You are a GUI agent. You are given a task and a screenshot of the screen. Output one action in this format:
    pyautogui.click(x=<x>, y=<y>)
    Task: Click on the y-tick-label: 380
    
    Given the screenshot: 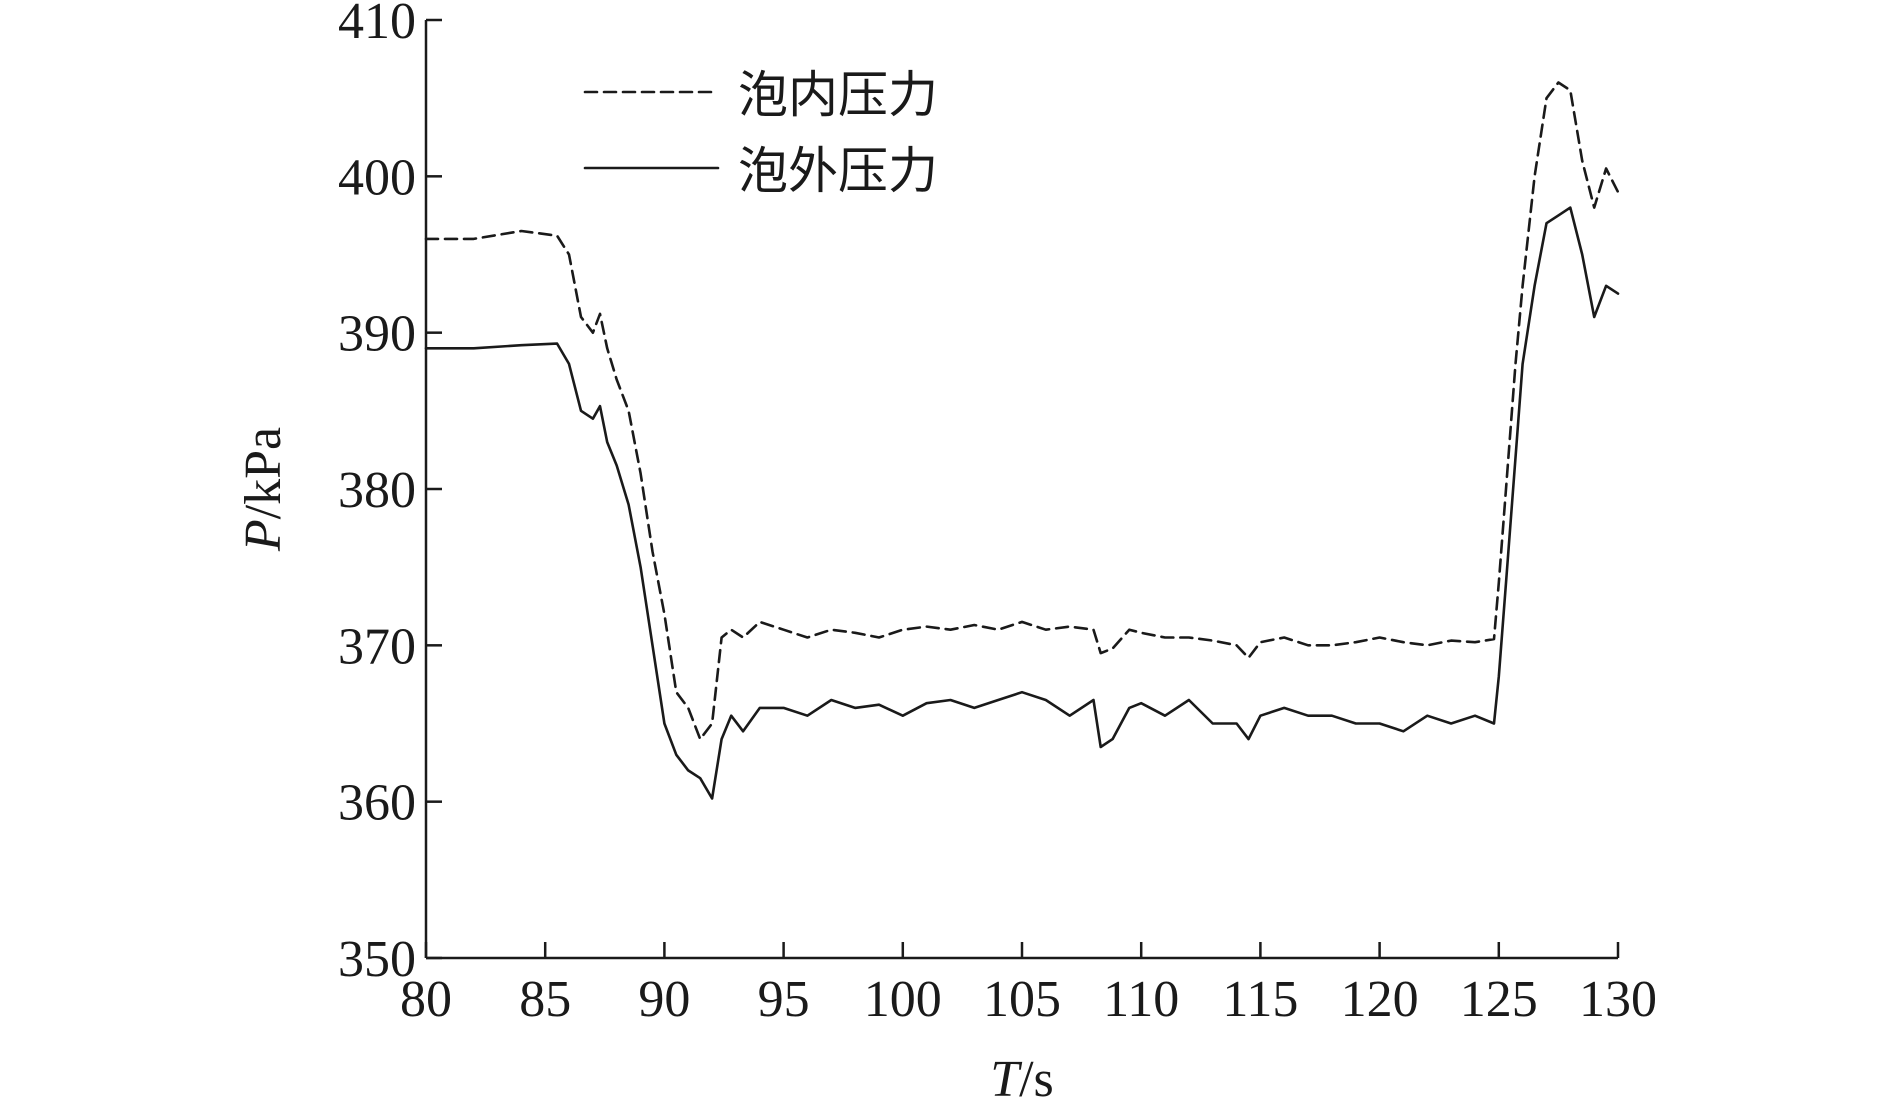 What is the action you would take?
    pyautogui.click(x=377, y=490)
    